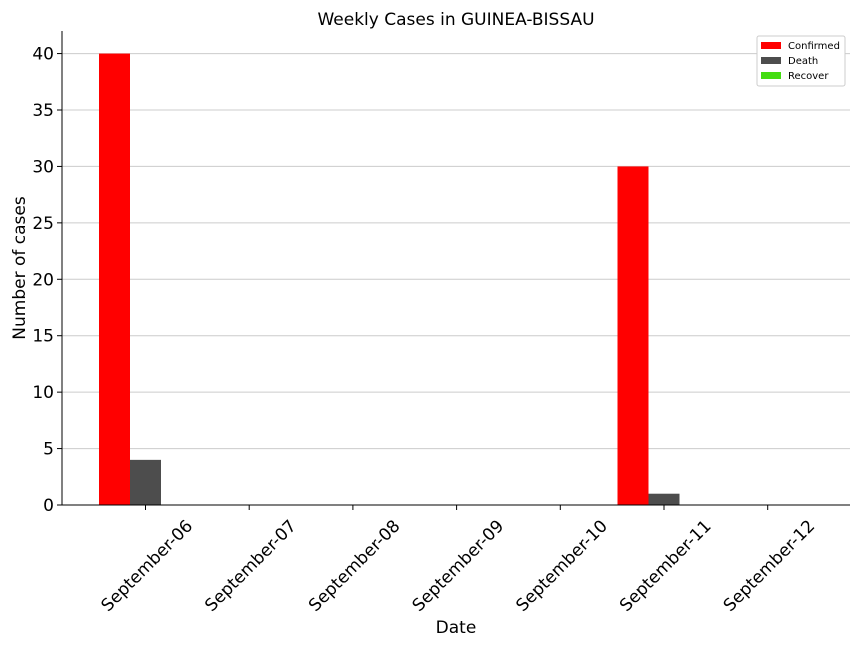 The width and height of the screenshot is (864, 648). Describe the element at coordinates (769, 565) in the screenshot. I see `x-tick-label: September-12` at that location.